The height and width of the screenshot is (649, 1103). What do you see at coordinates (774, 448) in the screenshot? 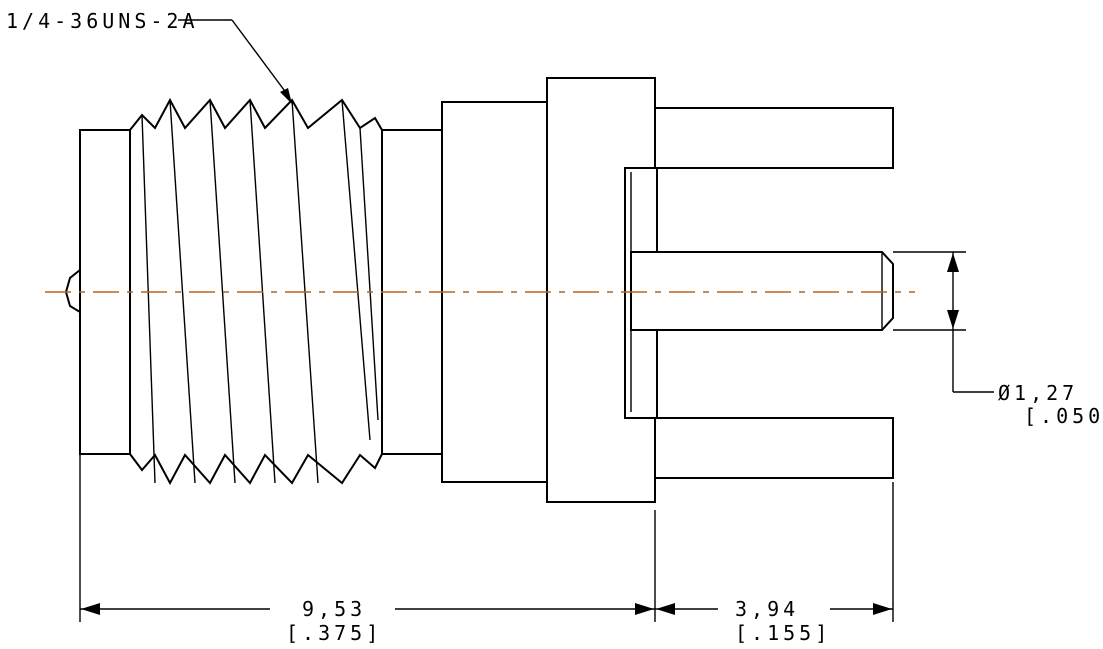
I see `bottom-leg` at bounding box center [774, 448].